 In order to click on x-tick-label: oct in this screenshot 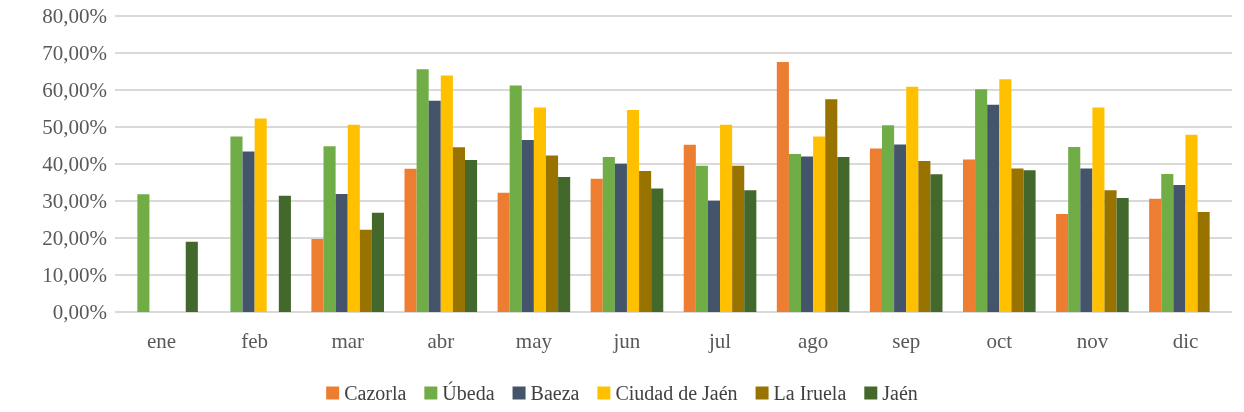, I will do `click(999, 340)`.